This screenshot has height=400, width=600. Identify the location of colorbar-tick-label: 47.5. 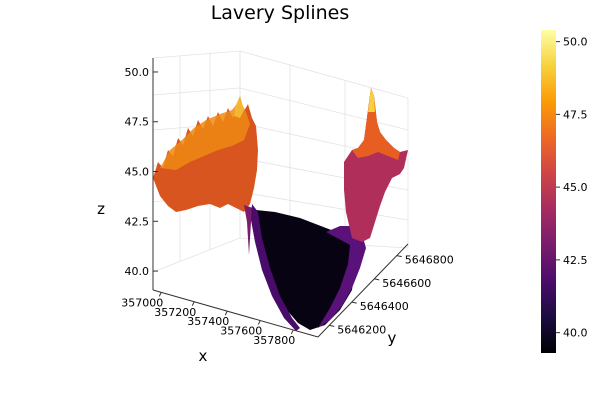
(575, 114).